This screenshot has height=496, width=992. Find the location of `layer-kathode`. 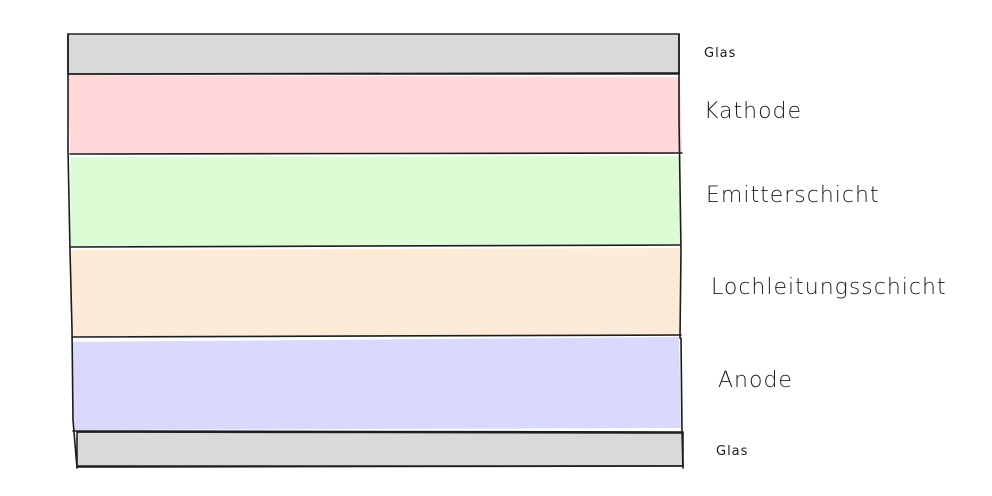

layer-kathode is located at coordinates (375, 114).